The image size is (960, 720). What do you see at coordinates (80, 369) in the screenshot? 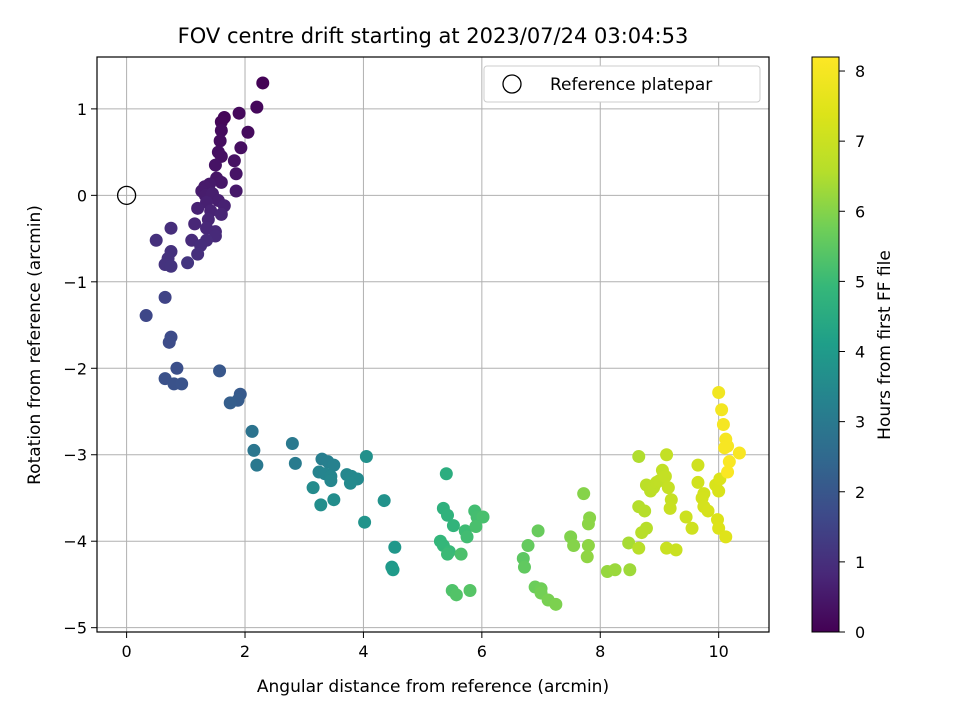
I see `y-axis-ticks: 1 0 −1 −2 −3 −4 −5` at bounding box center [80, 369].